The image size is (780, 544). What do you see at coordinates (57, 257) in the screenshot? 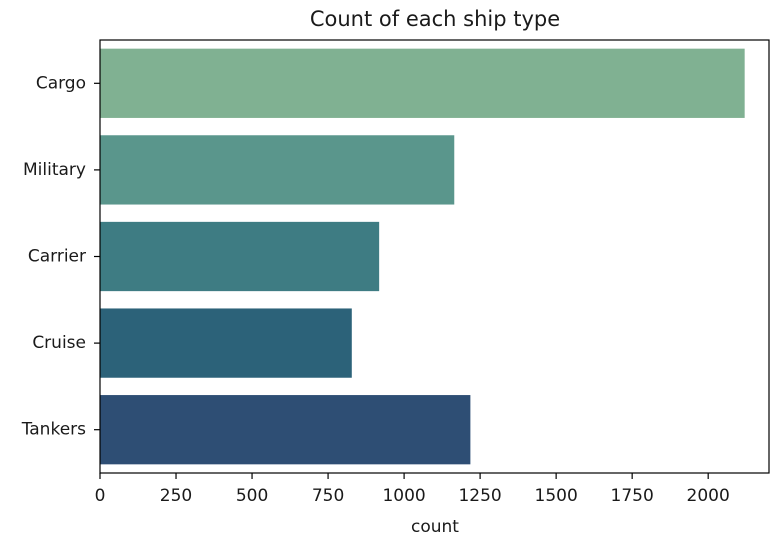
I see `y-tick-label-carrier: Carrier` at bounding box center [57, 257].